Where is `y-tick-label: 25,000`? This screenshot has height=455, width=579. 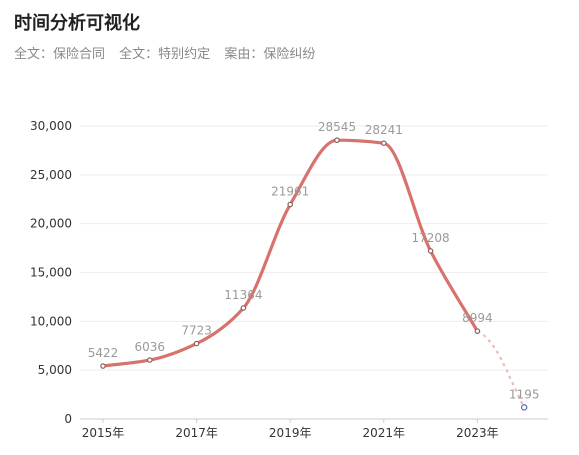
y-tick-label: 25,000 is located at coordinates (51, 175).